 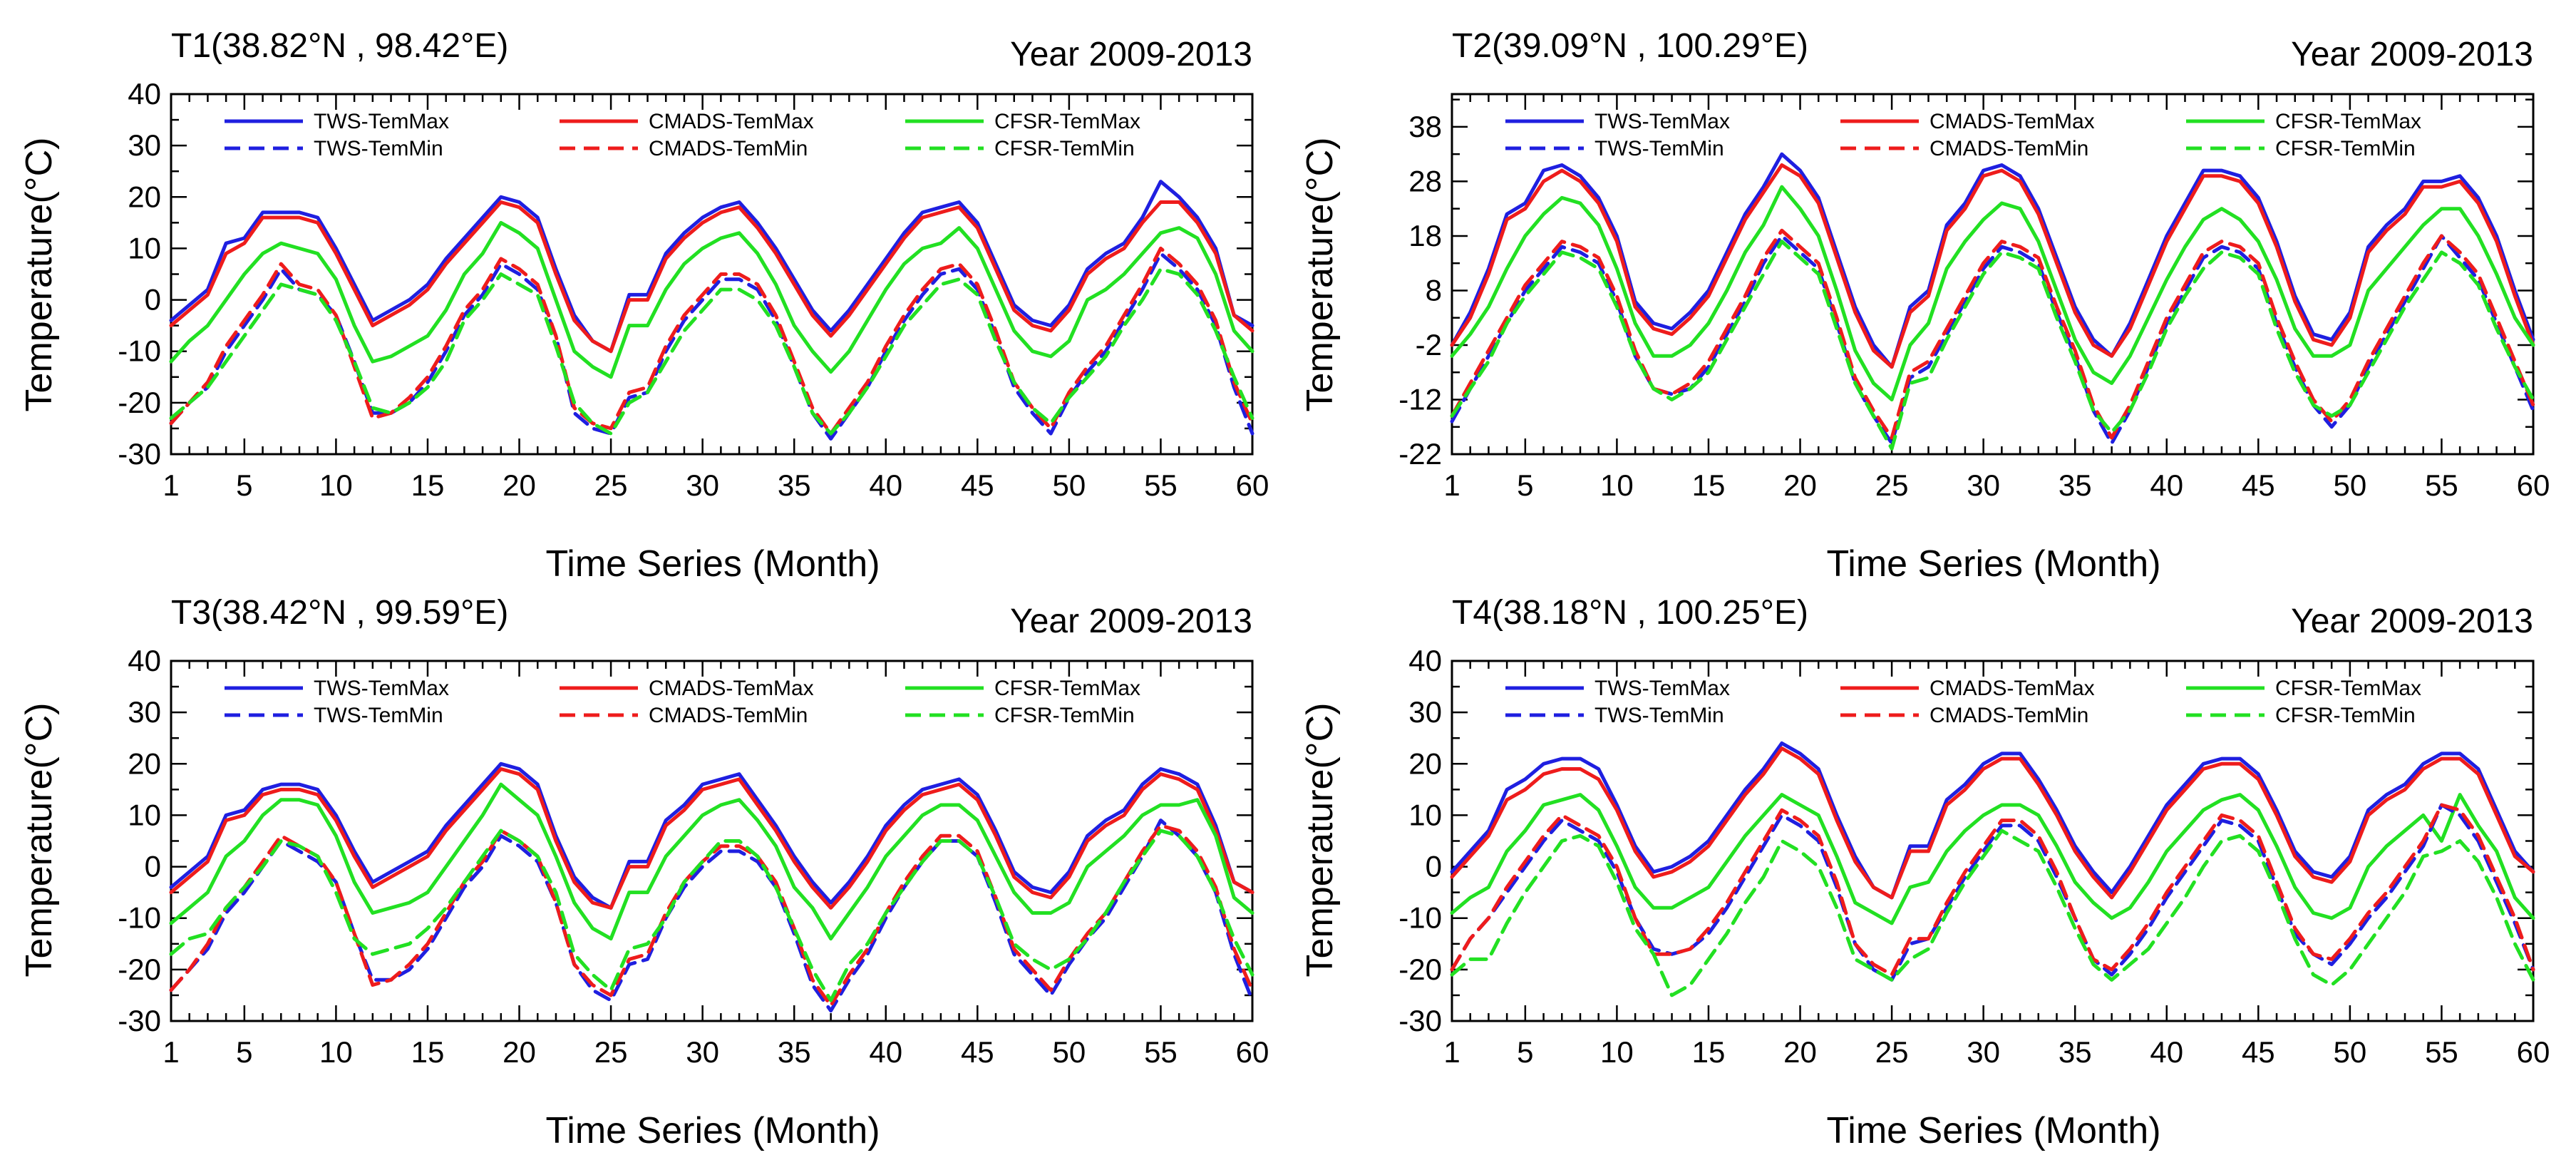 I want to click on y-tick-label: 30, so click(x=1425, y=712).